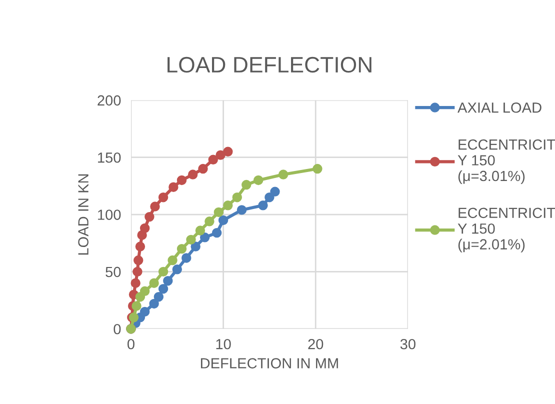  Describe the element at coordinates (506, 230) in the screenshot. I see `legend-label: ECCENTRICIT Y 150 (μ=2.01%)` at that location.